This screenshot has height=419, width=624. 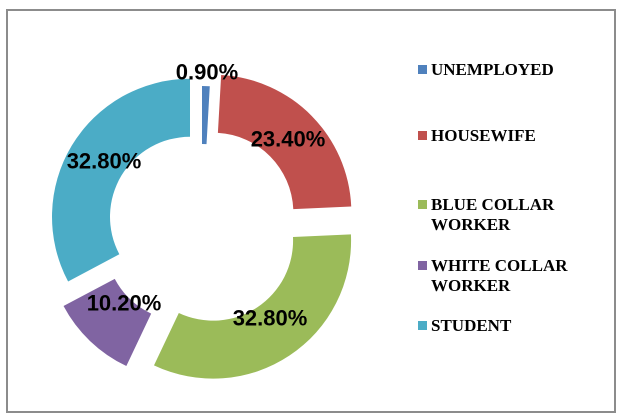 I want to click on legend-label: HOUSEWIFE, so click(x=483, y=135).